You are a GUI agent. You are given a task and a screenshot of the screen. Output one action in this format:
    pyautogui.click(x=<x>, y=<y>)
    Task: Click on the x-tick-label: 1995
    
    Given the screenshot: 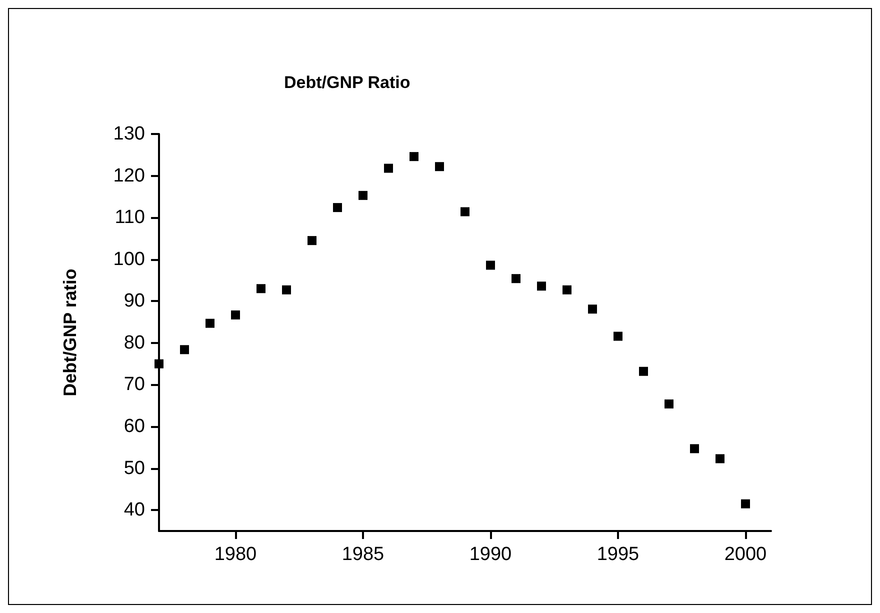 What is the action you would take?
    pyautogui.click(x=618, y=554)
    